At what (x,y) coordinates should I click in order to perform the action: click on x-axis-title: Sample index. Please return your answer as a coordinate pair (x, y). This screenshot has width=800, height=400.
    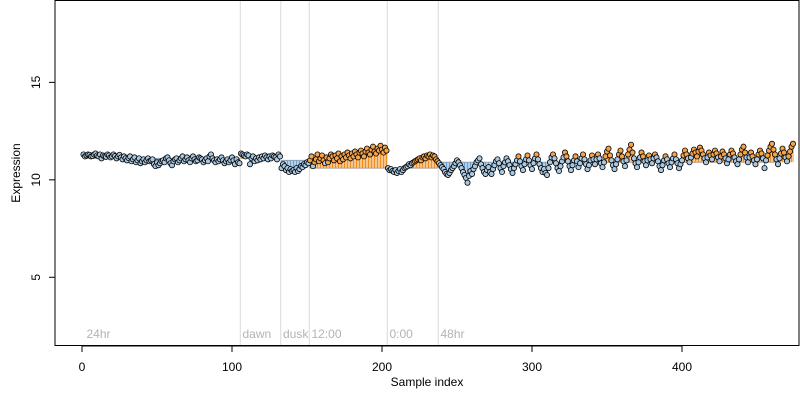
    Looking at the image, I should click on (427, 382).